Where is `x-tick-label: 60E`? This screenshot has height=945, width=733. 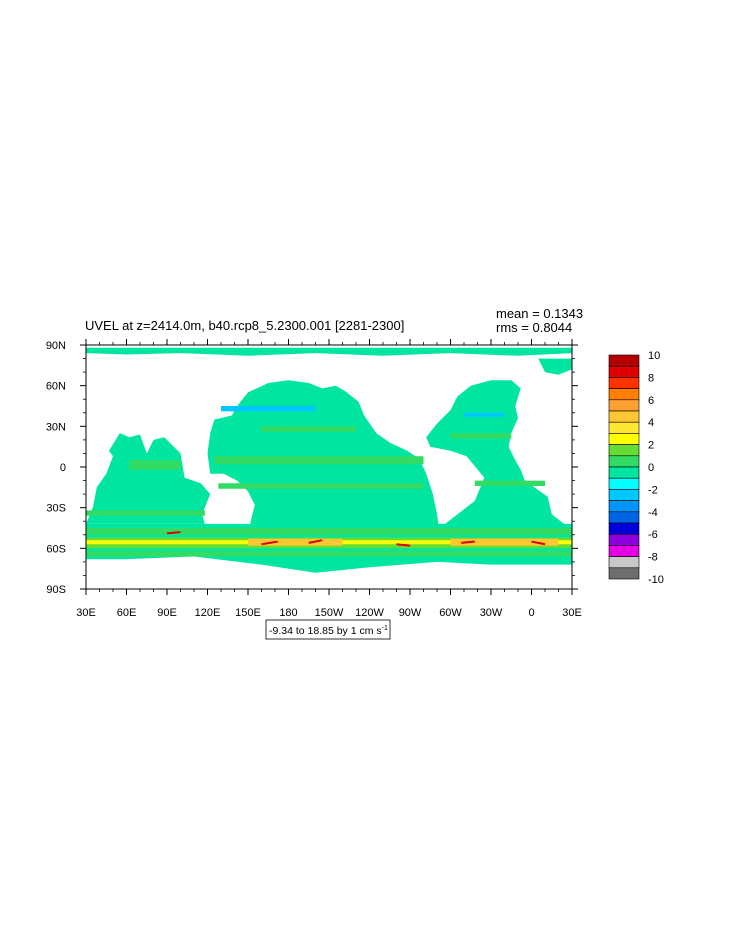 x-tick-label: 60E is located at coordinates (127, 613).